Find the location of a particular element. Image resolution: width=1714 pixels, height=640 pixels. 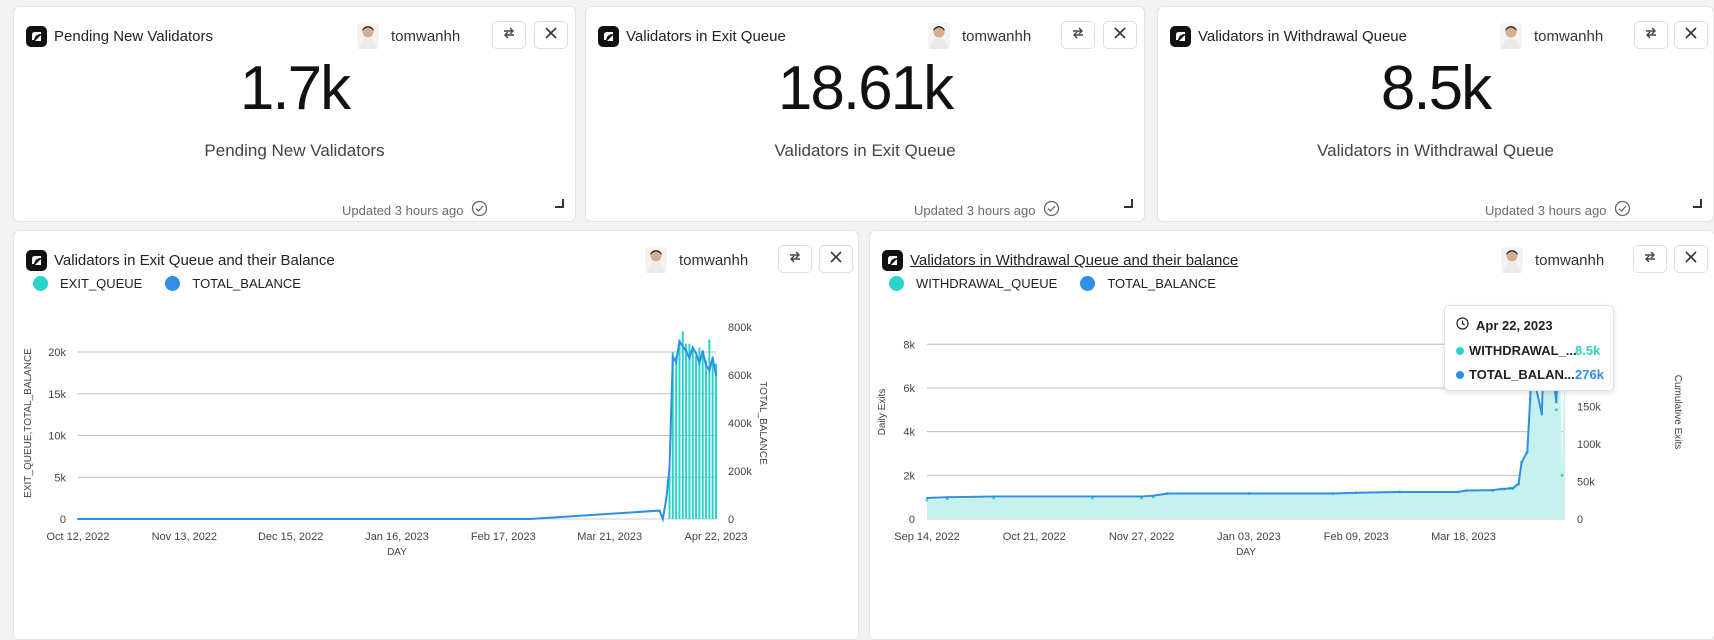

y2-tick-label: 200k is located at coordinates (740, 472).